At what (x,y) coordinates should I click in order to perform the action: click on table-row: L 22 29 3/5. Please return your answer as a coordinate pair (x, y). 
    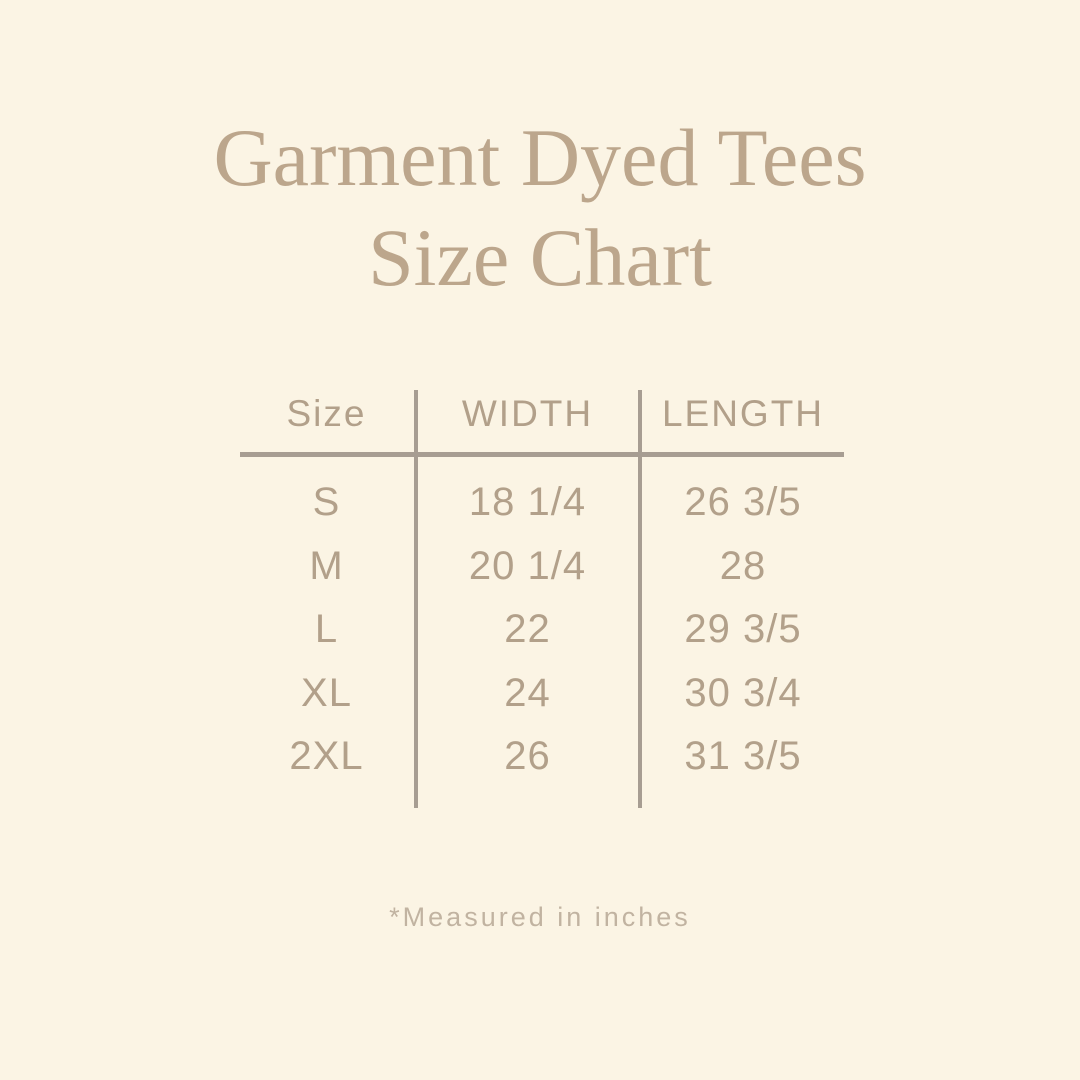
    Looking at the image, I should click on (542, 630).